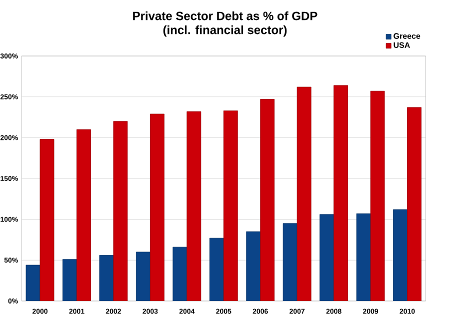  I want to click on chart-title: Private Sector Debt as % of GDP (incl. financial sector), so click(225, 24).